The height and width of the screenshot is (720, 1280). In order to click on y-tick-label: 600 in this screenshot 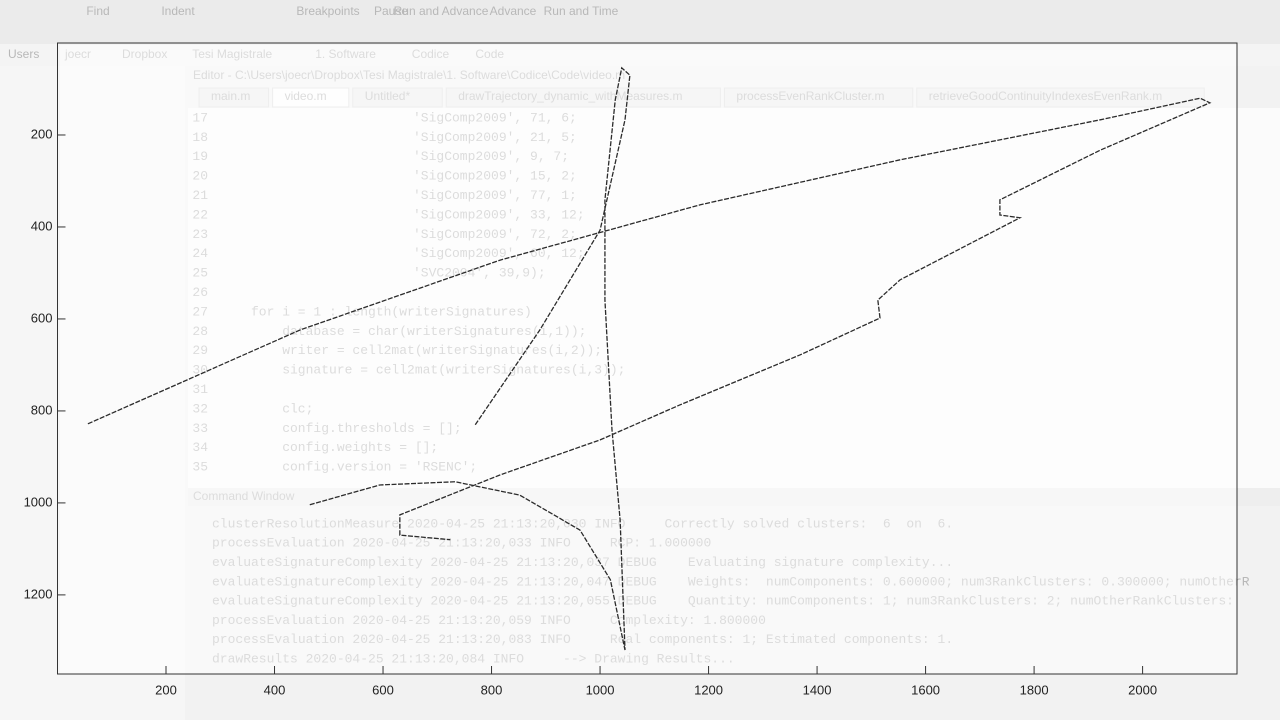, I will do `click(42, 317)`.